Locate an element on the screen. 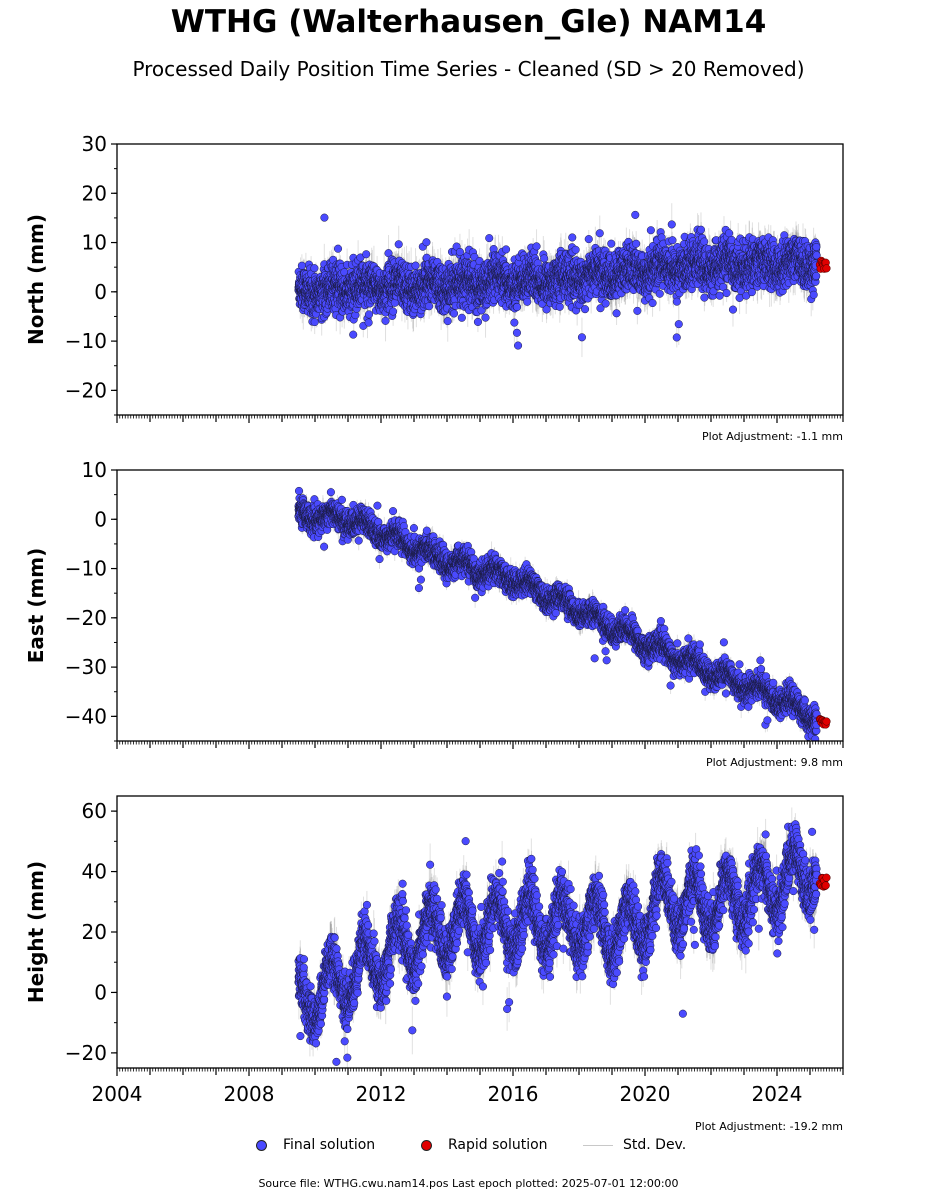 The image size is (937, 1200). chart-title: WTHG (Walterhausen_Gle) NAM14 is located at coordinates (468, 22).